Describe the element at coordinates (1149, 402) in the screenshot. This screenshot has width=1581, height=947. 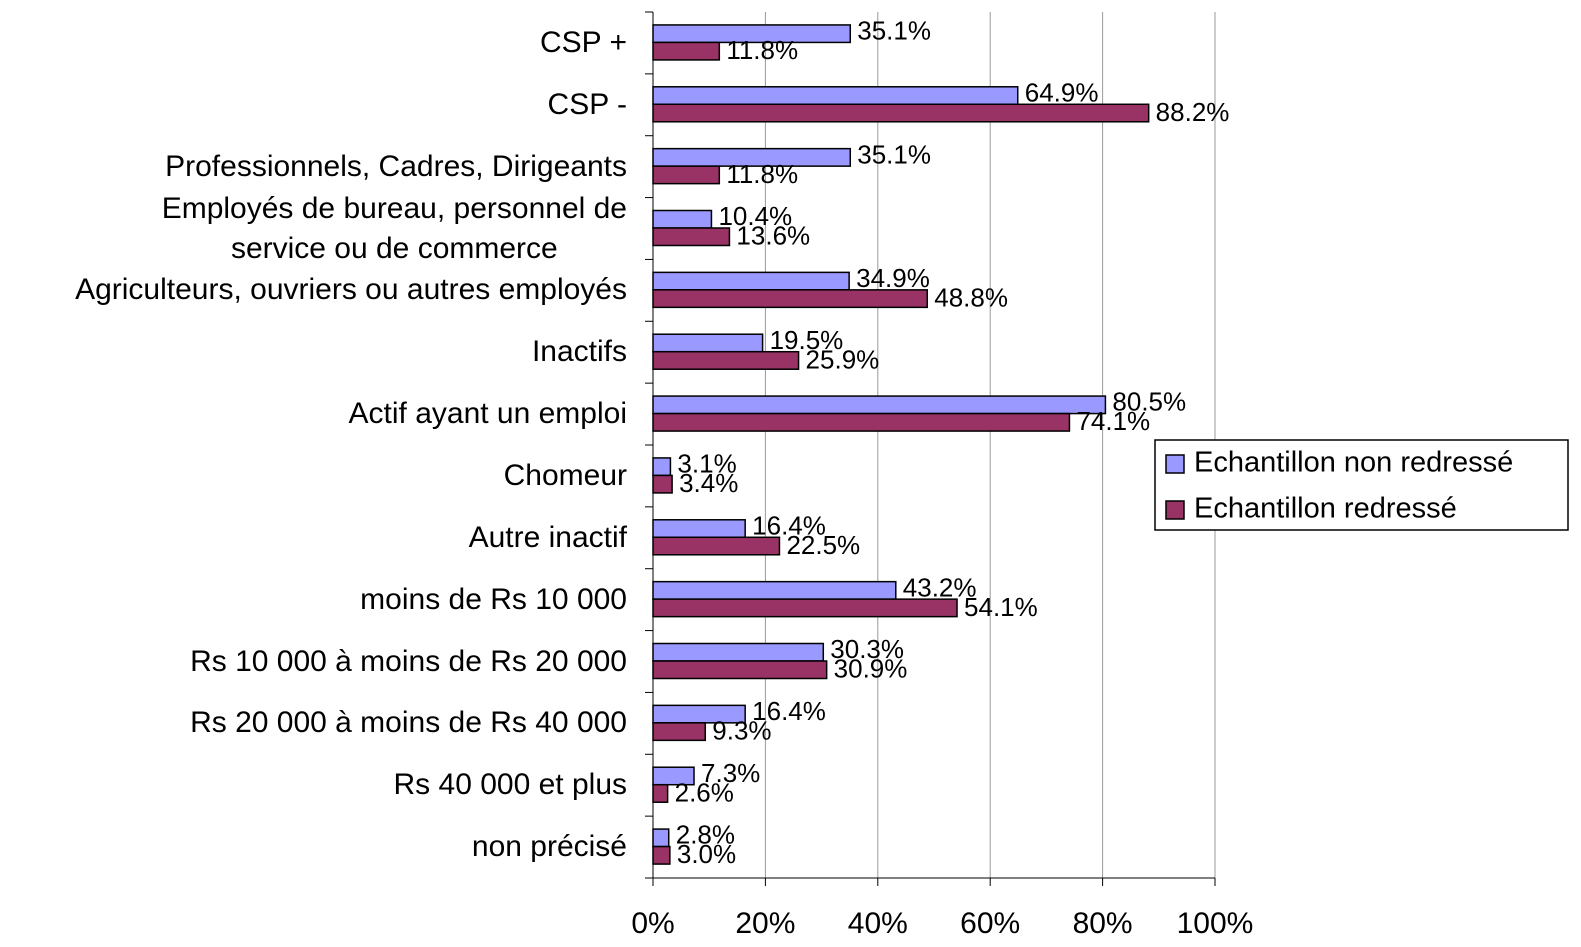
I see `value-label: 80.5%` at that location.